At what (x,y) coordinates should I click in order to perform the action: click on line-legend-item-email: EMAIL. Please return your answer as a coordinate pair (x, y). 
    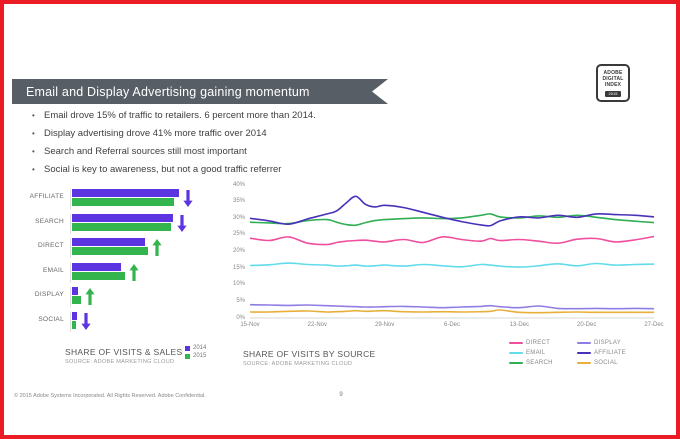
    Looking at the image, I should click on (531, 353).